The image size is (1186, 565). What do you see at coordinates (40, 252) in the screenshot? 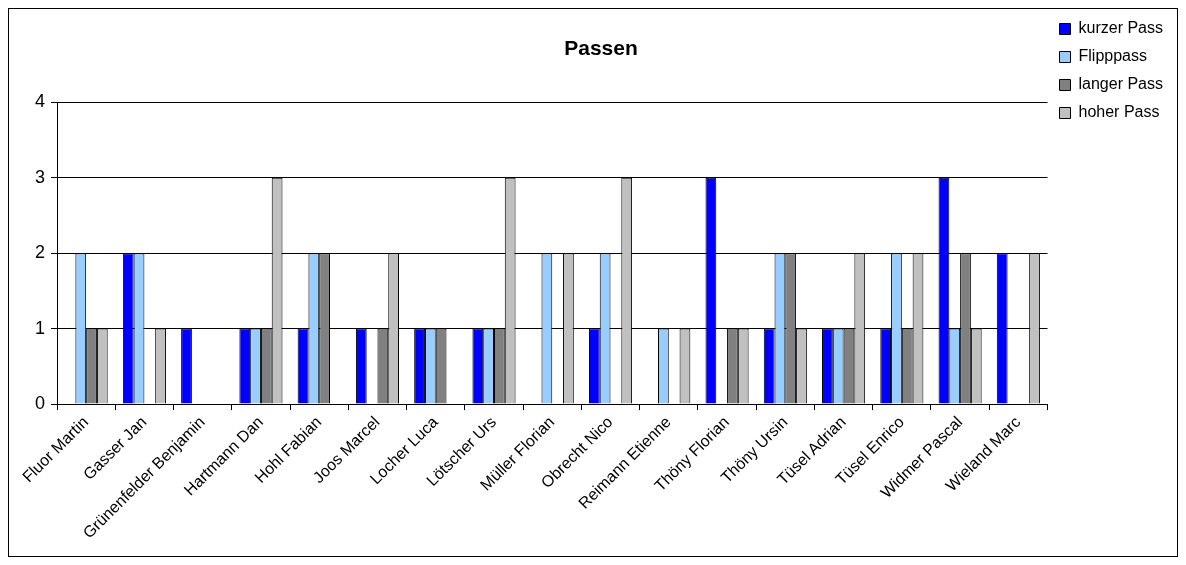
I see `y-tick-label: 2` at bounding box center [40, 252].